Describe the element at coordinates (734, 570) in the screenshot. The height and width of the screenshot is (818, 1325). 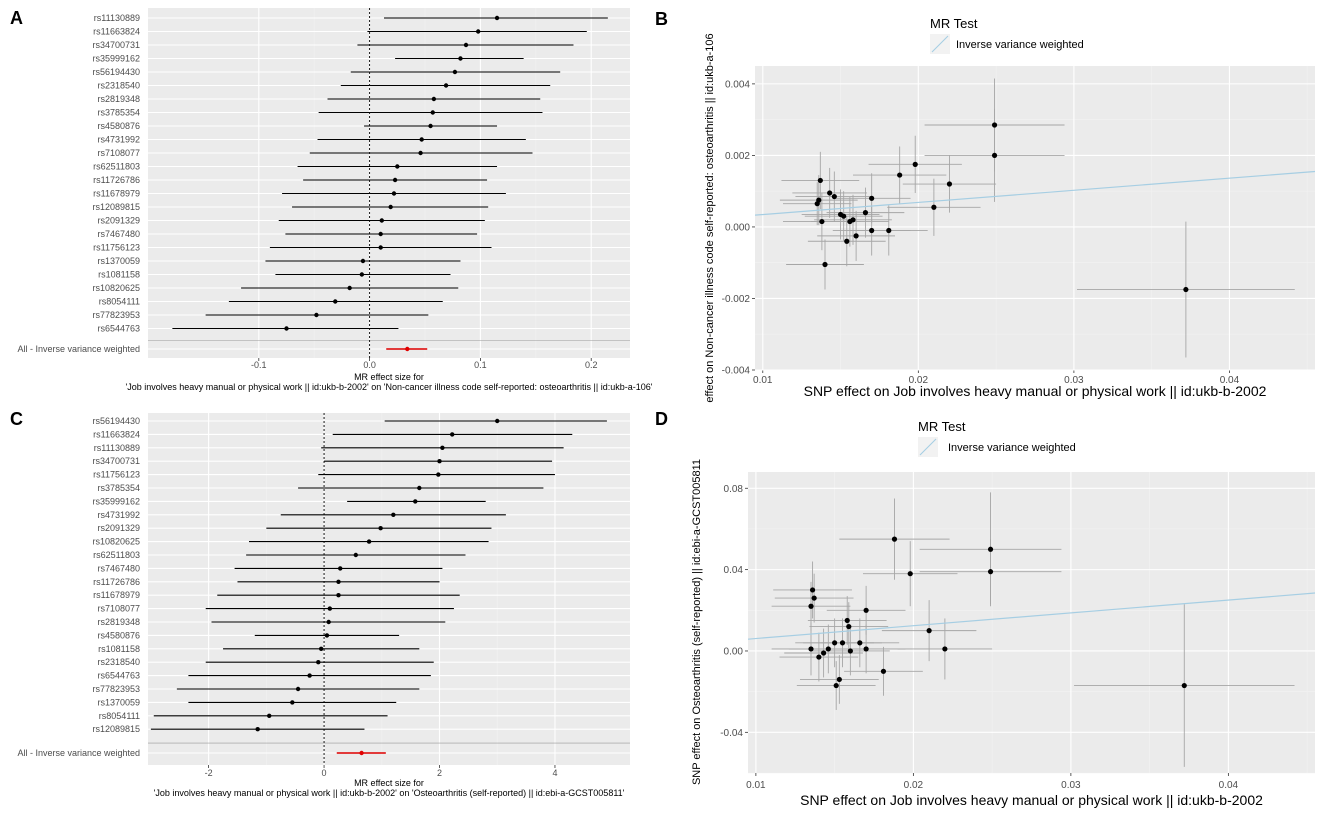
I see `y-tick-label: 0.04` at that location.